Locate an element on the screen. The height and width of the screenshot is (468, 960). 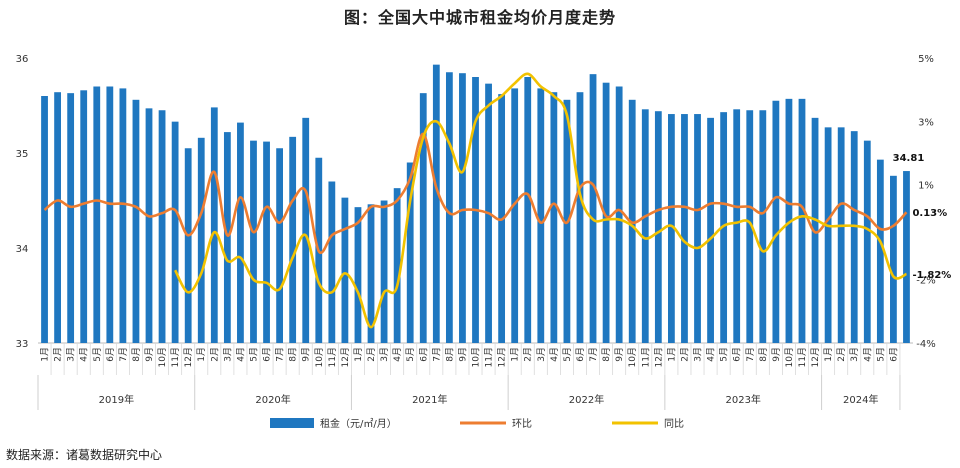
left-axis-tick-label: 33 is located at coordinates (22, 344).